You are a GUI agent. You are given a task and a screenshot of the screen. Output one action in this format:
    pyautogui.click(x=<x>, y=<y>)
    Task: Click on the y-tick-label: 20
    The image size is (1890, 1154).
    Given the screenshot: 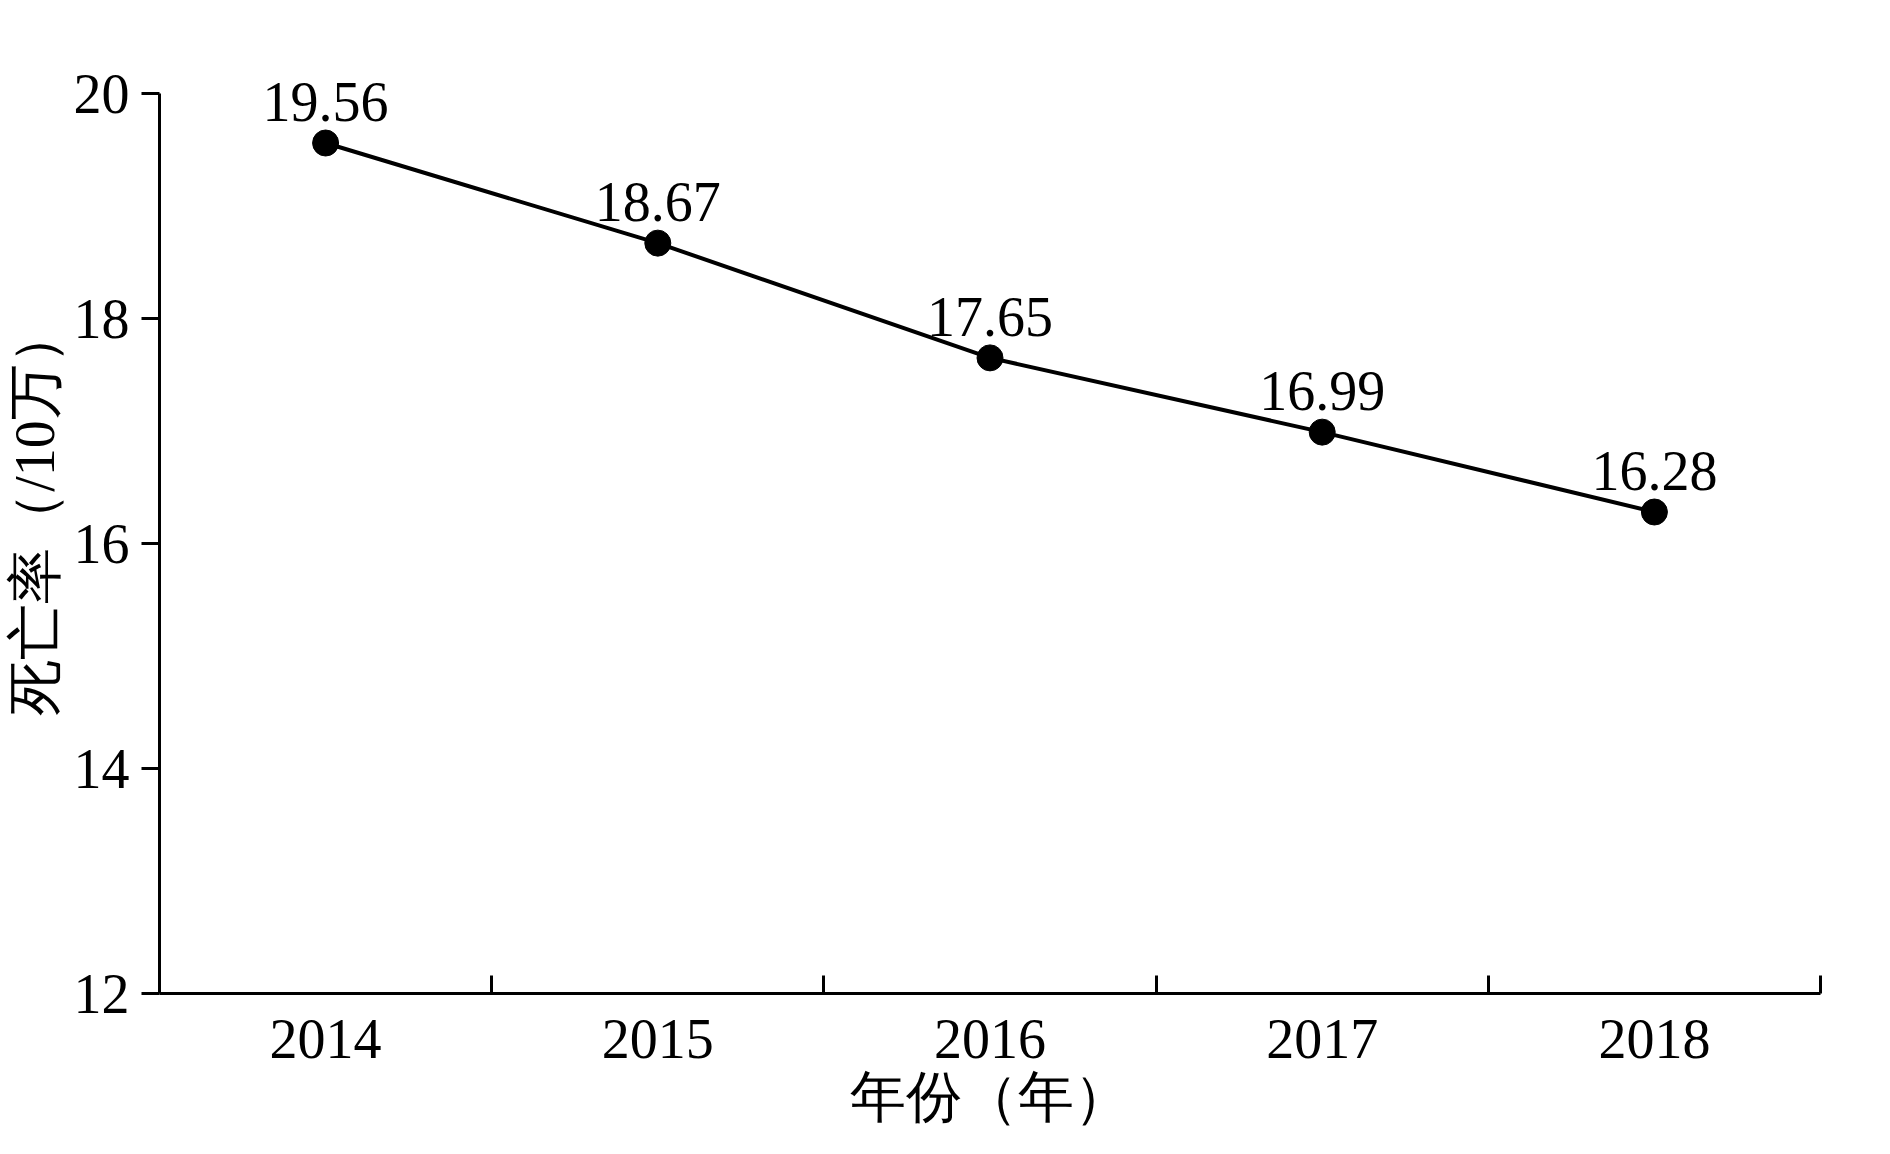 What is the action you would take?
    pyautogui.click(x=101, y=93)
    